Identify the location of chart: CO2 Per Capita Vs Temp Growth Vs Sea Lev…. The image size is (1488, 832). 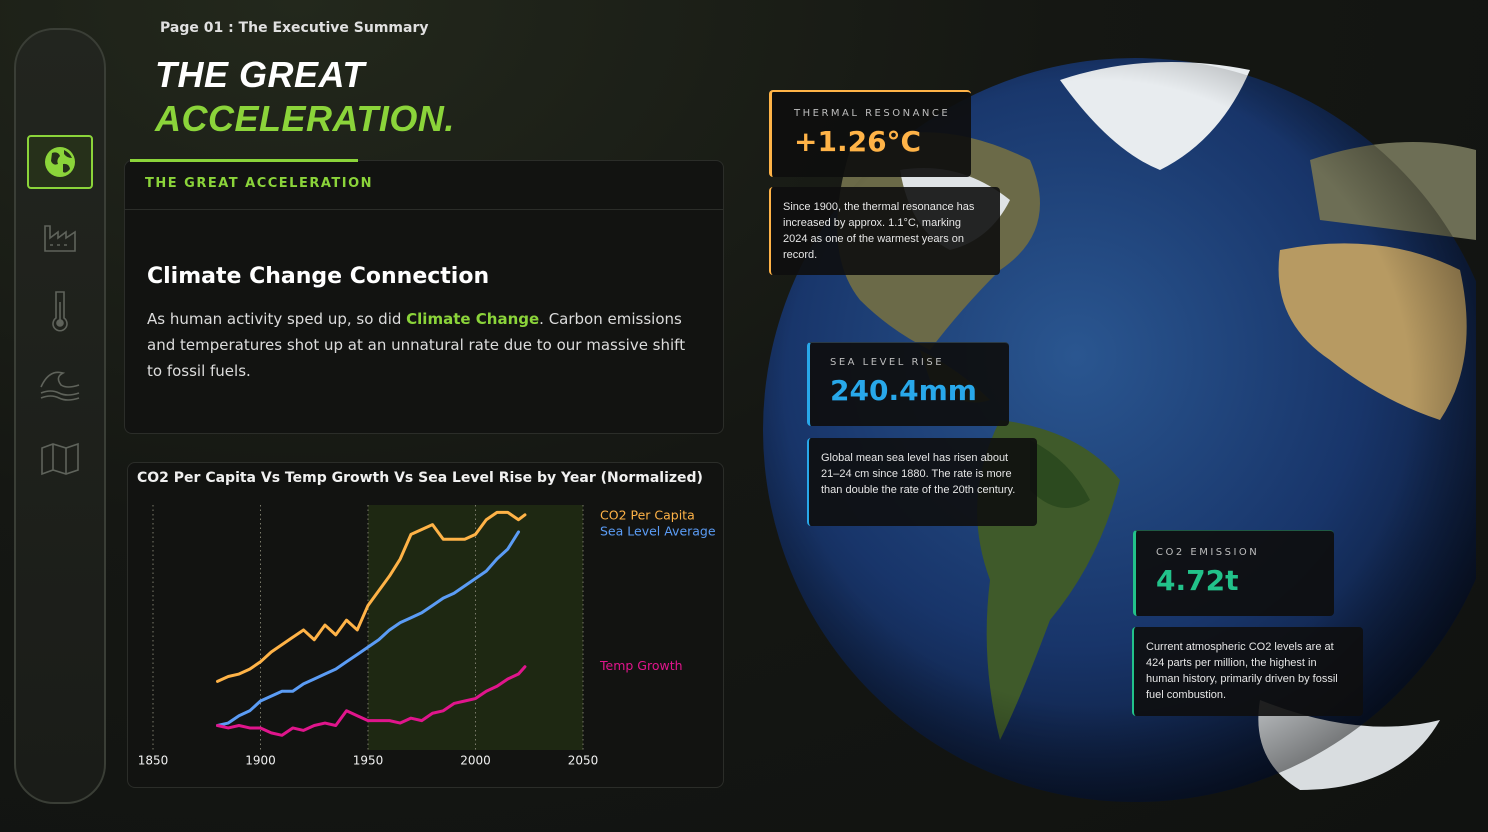
(426, 619).